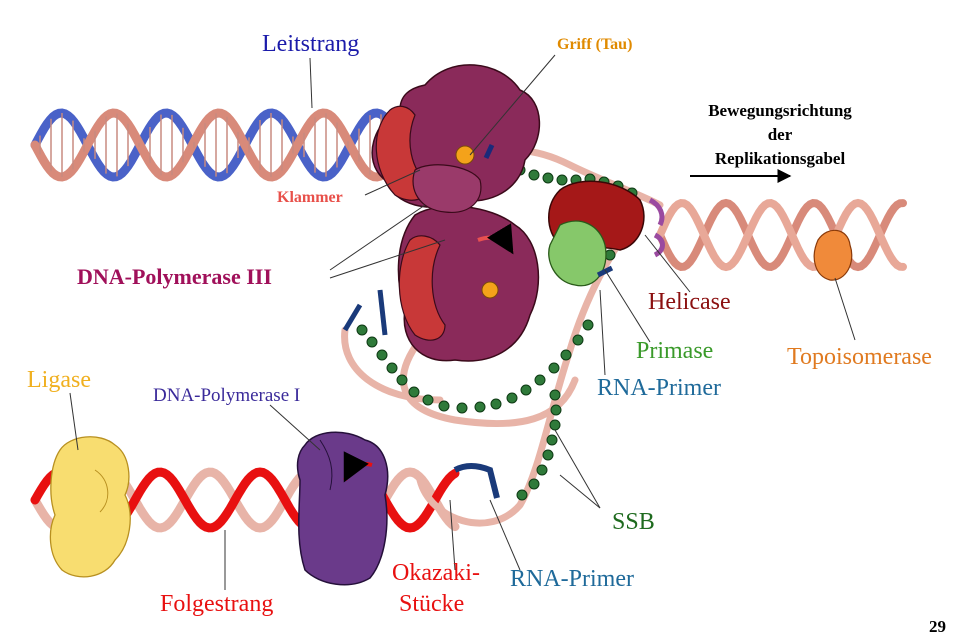  Describe the element at coordinates (90, 507) in the screenshot. I see `ligase-shape` at that location.